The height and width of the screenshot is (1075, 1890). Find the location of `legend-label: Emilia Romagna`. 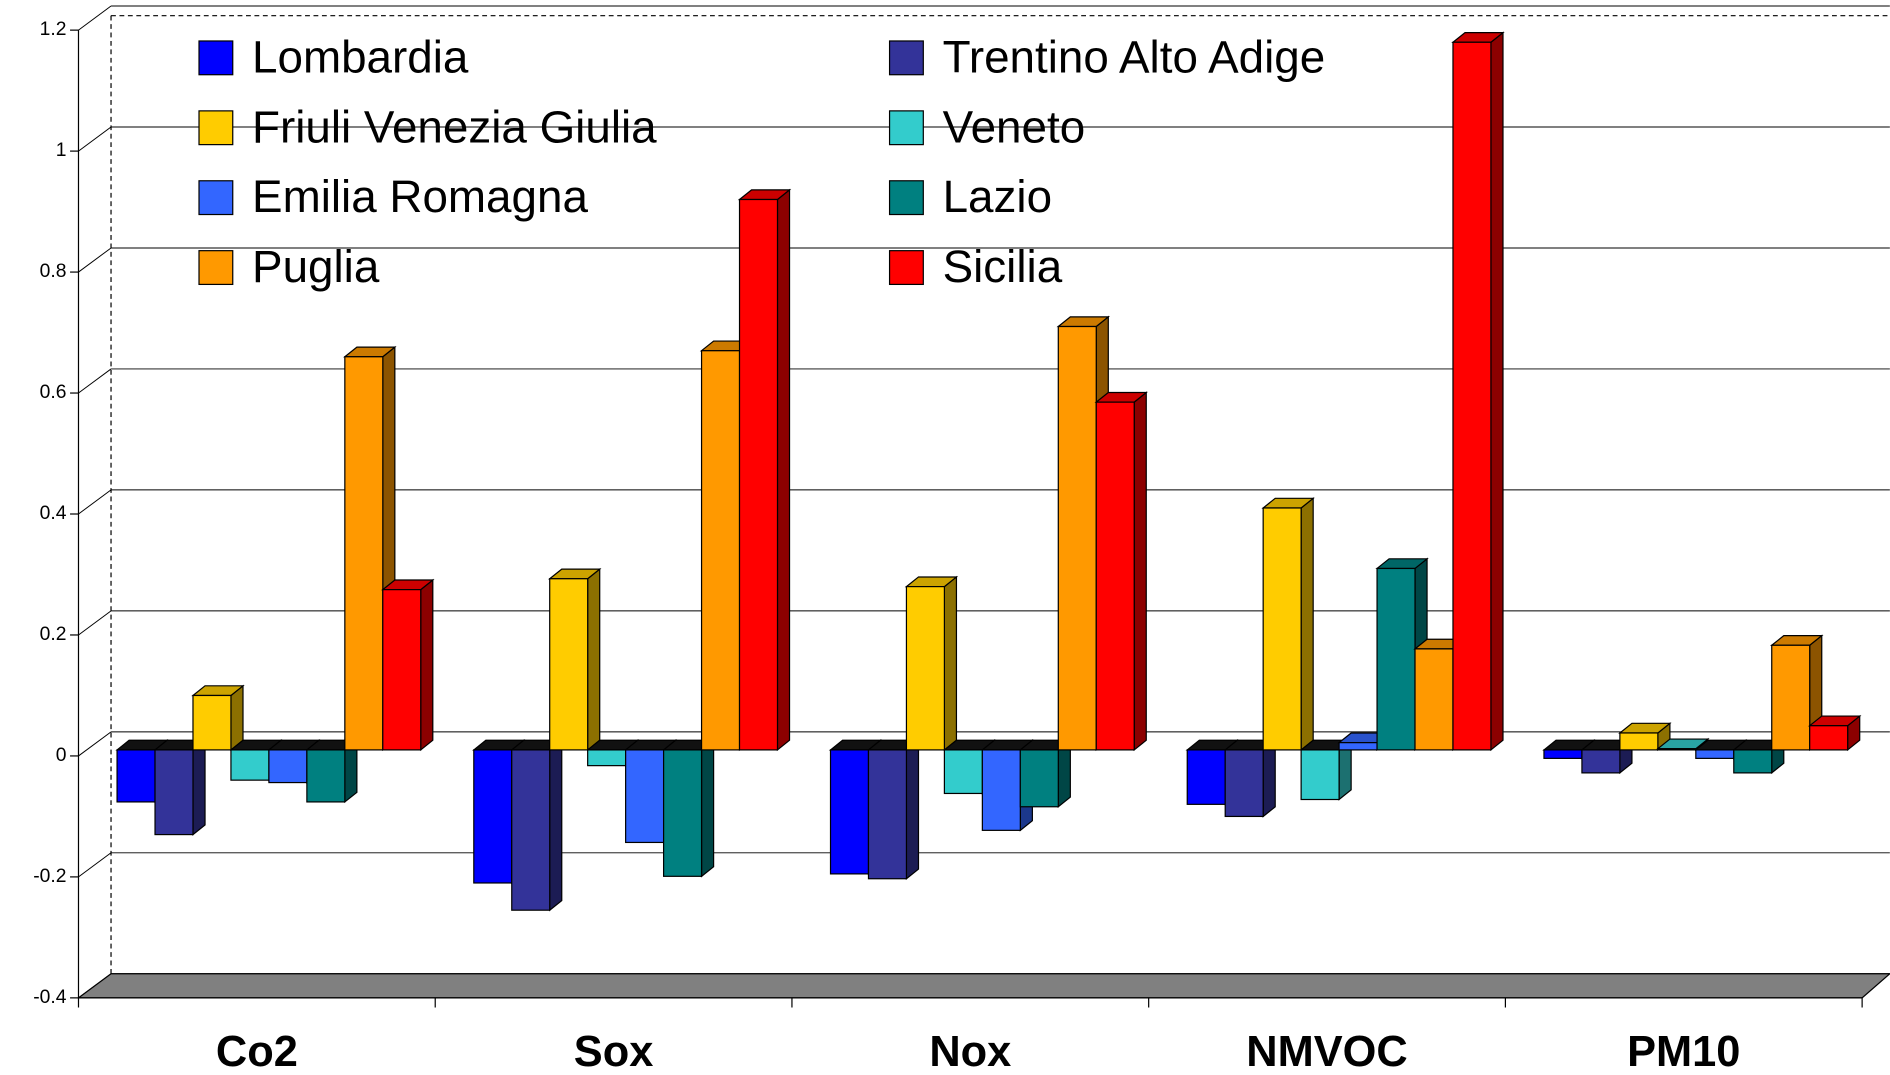

legend-label: Emilia Romagna is located at coordinates (420, 196).